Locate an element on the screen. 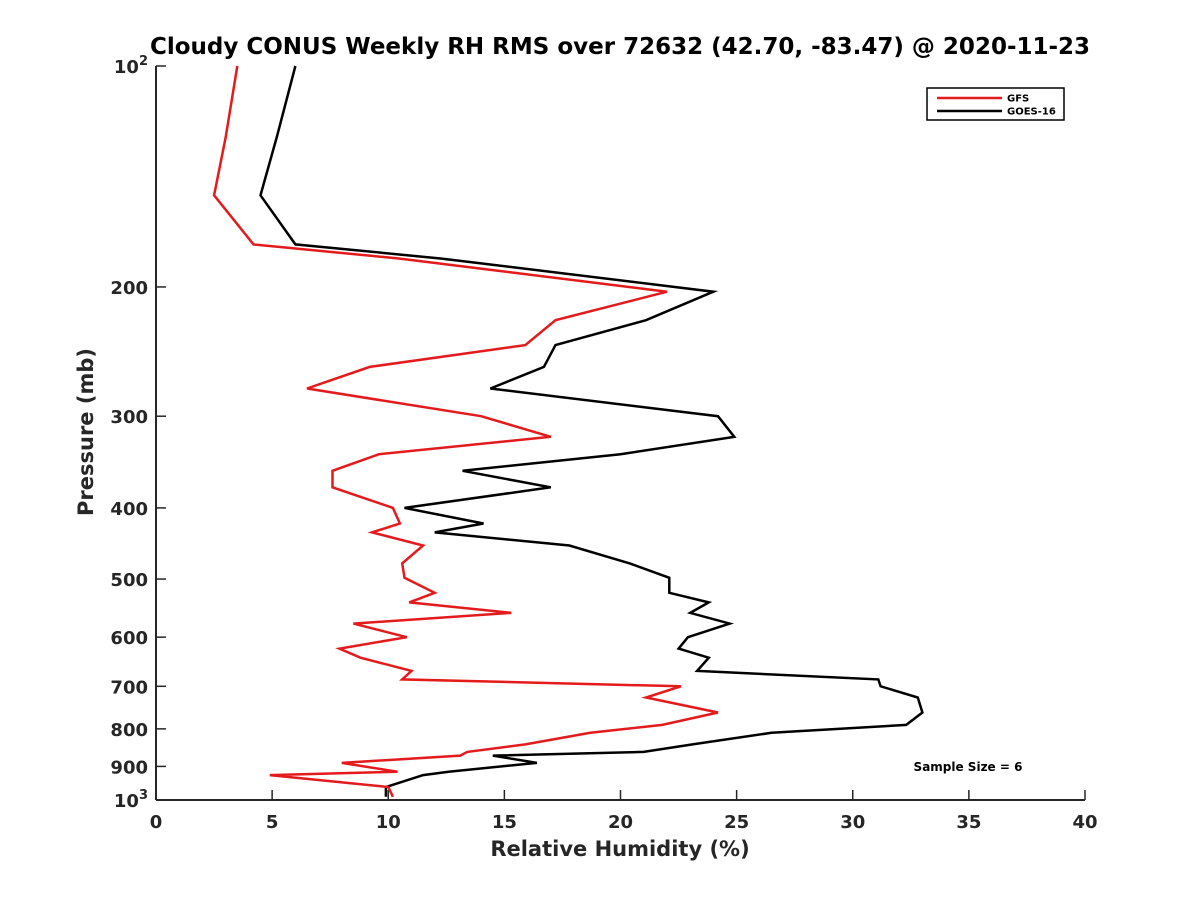 This screenshot has height=900, width=1200. y-tick-label: 600 is located at coordinates (129, 638).